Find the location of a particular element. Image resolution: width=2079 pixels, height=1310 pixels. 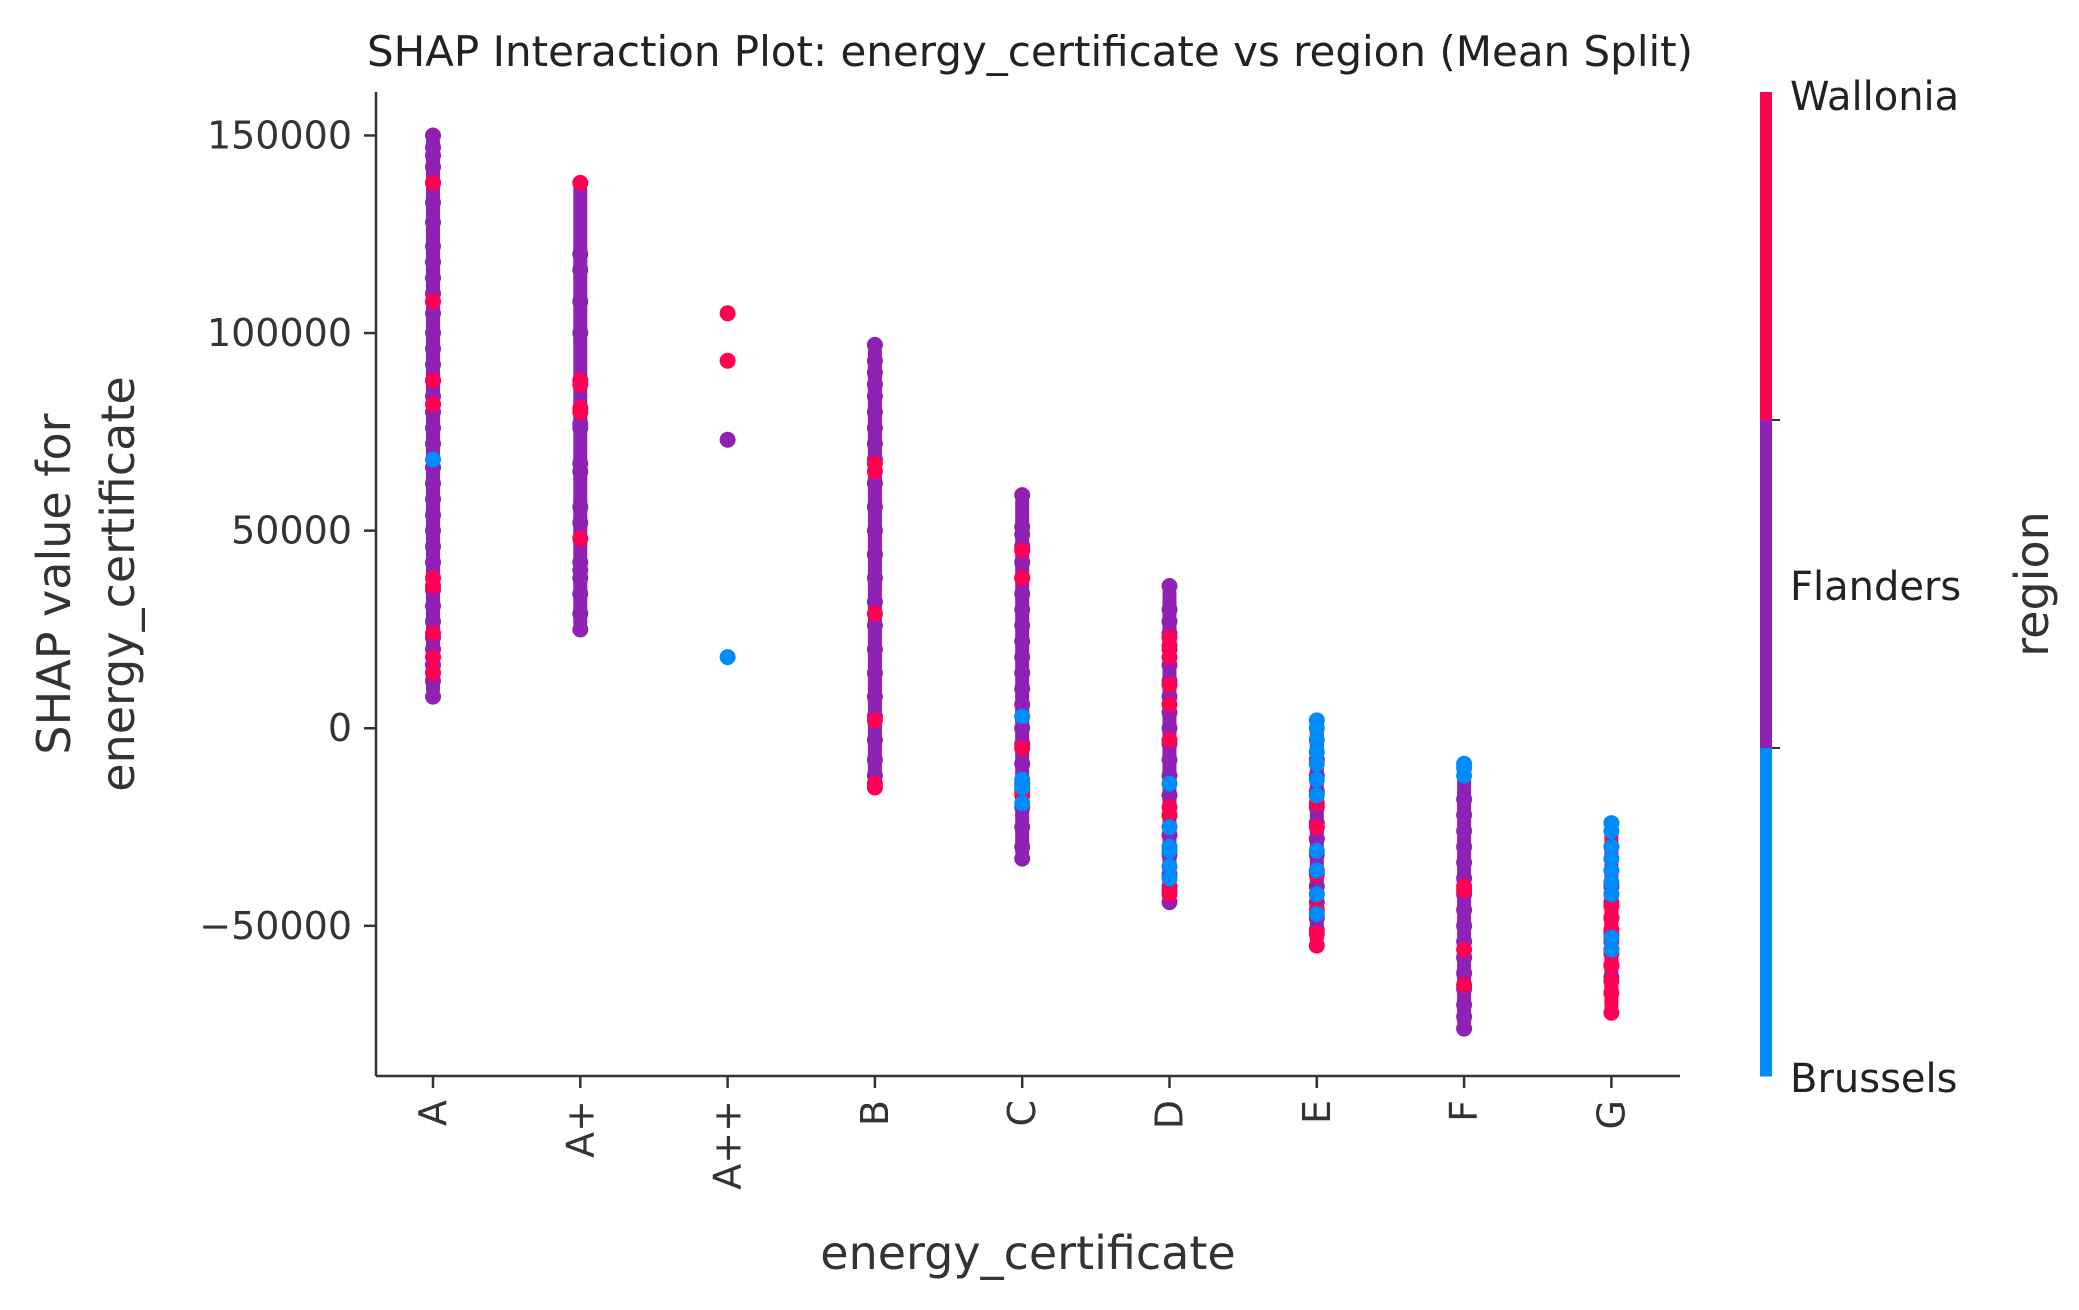

colorbar-segment-wallonia is located at coordinates (1766, 256).